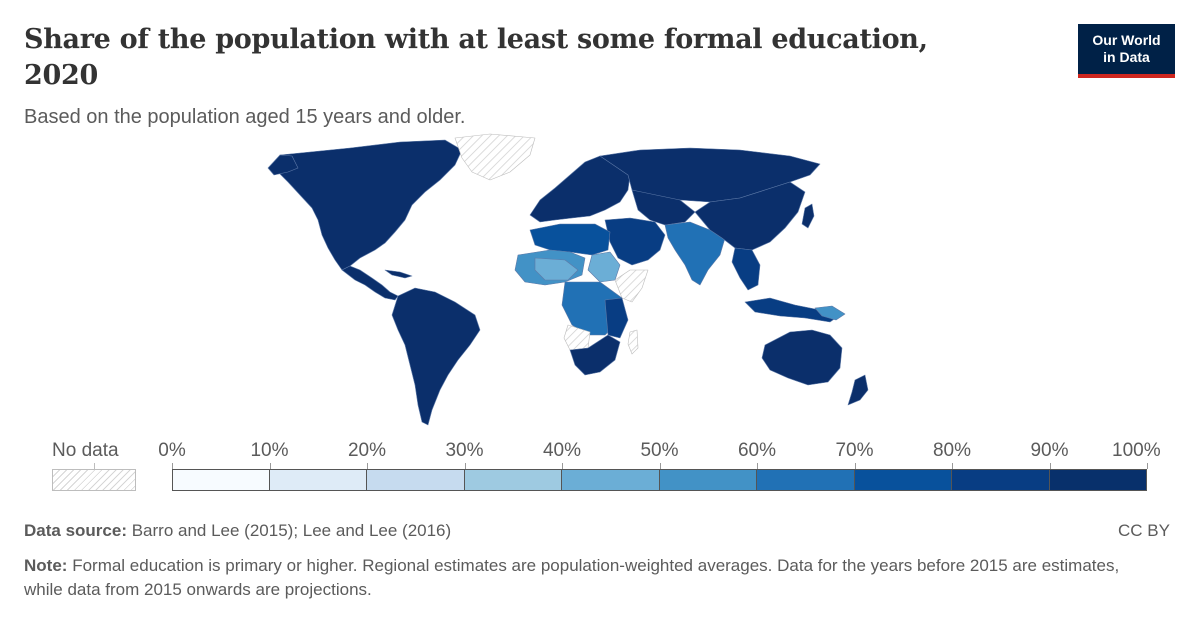  Describe the element at coordinates (75, 530) in the screenshot. I see `source-label: Data source:` at that location.